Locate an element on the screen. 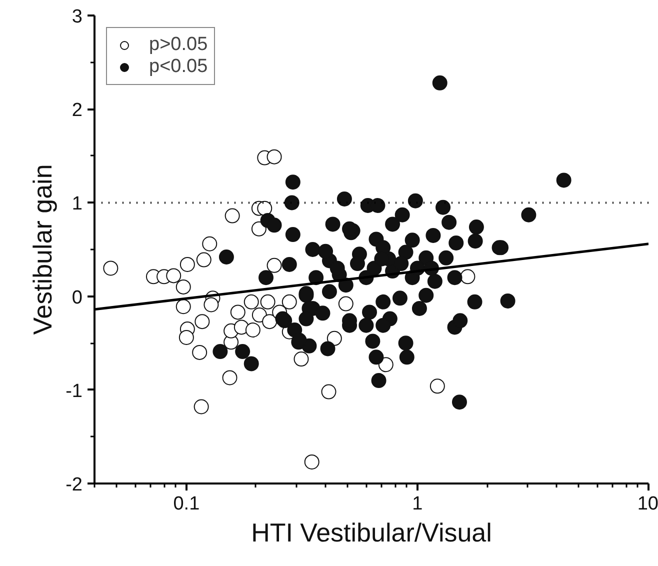  y-tick-label: -2 is located at coordinates (74, 485).